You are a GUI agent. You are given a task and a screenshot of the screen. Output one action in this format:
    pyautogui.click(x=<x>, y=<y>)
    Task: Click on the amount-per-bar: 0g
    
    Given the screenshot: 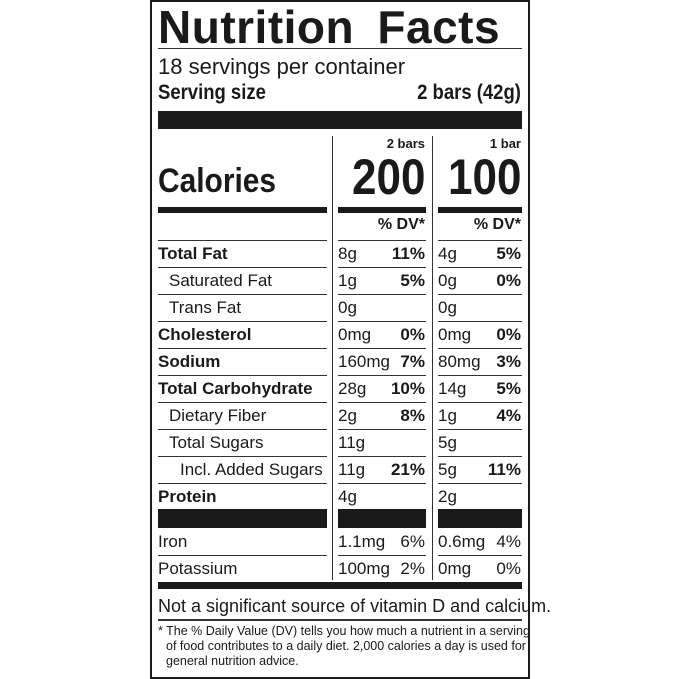 What is the action you would take?
    pyautogui.click(x=447, y=307)
    